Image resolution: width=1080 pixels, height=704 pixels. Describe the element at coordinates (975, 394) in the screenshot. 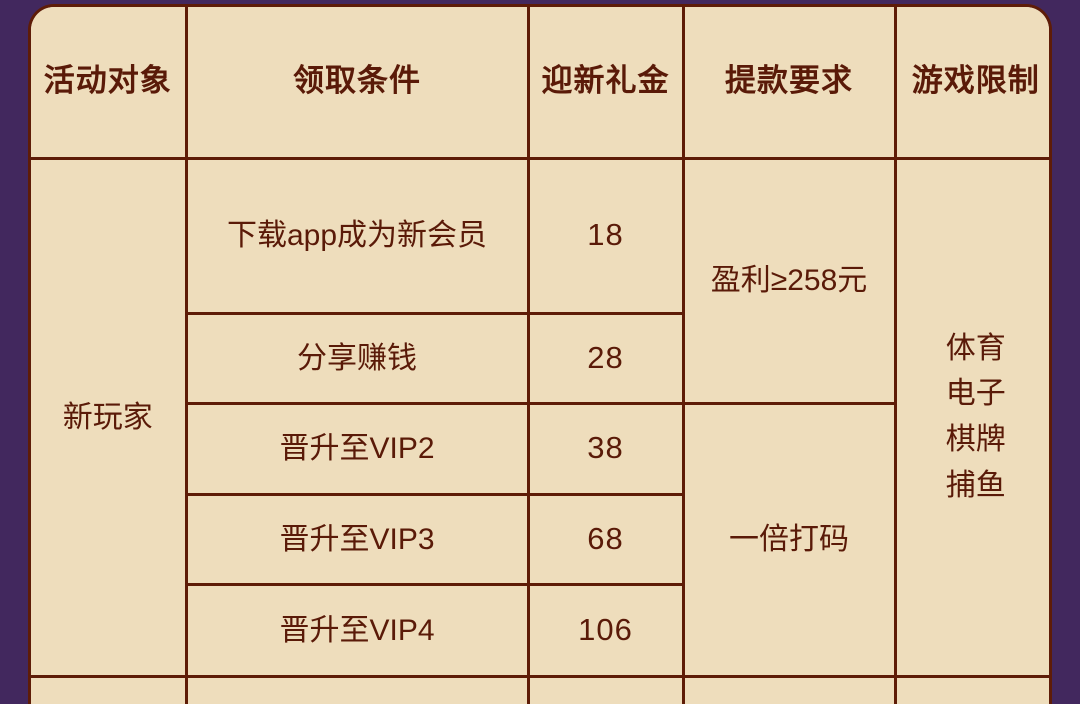

I see `game-limit-item: 电子` at that location.